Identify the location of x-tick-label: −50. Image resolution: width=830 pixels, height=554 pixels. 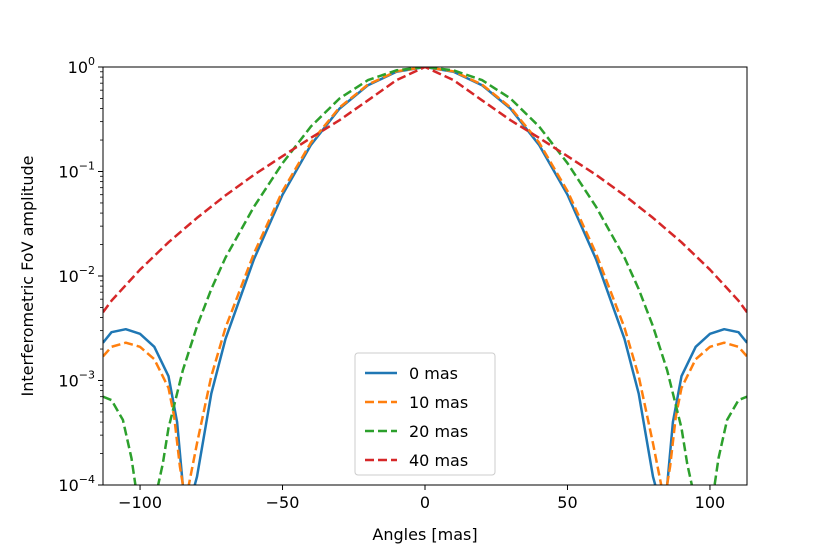
(283, 502).